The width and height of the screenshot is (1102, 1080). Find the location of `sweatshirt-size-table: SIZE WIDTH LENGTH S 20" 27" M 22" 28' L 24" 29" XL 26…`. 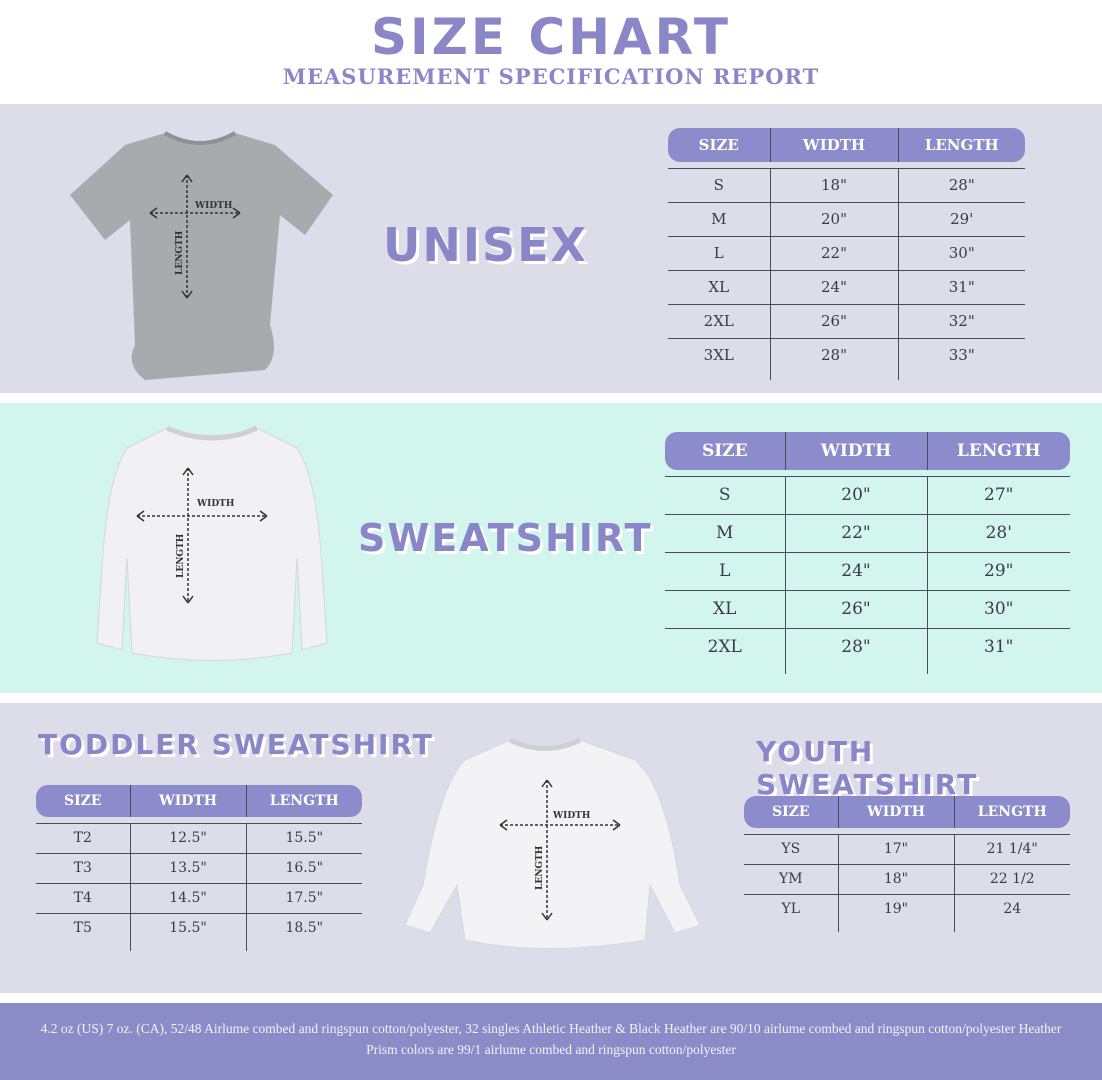

sweatshirt-size-table: SIZE WIDTH LENGTH S 20" 27" M 22" 28' L 24" 29" XL 26… is located at coordinates (867, 553).